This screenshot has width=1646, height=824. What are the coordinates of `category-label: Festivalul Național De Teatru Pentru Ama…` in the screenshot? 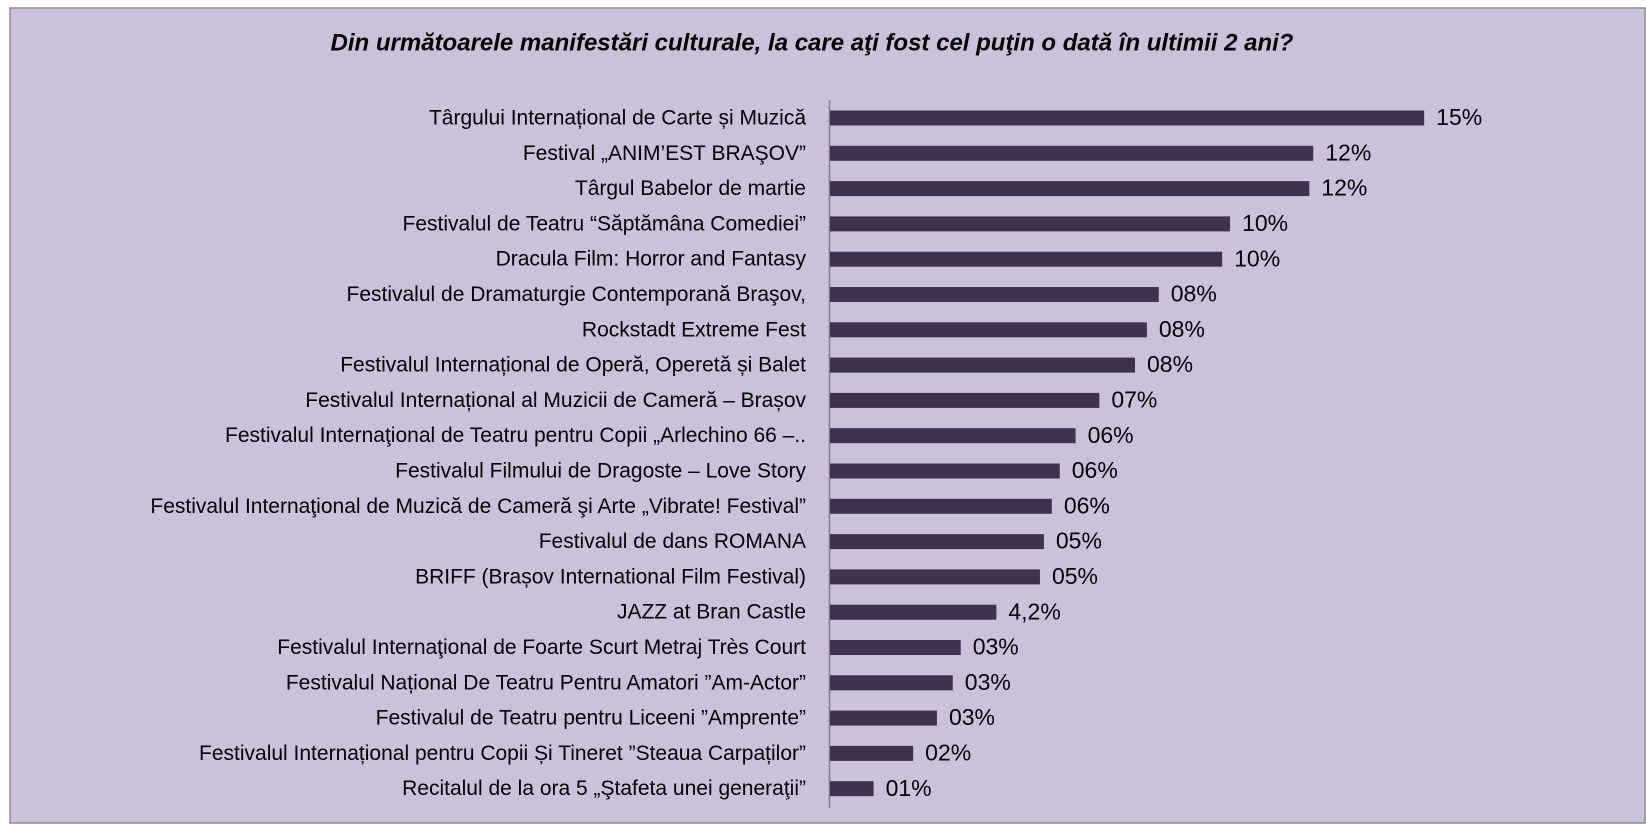 It's located at (546, 682).